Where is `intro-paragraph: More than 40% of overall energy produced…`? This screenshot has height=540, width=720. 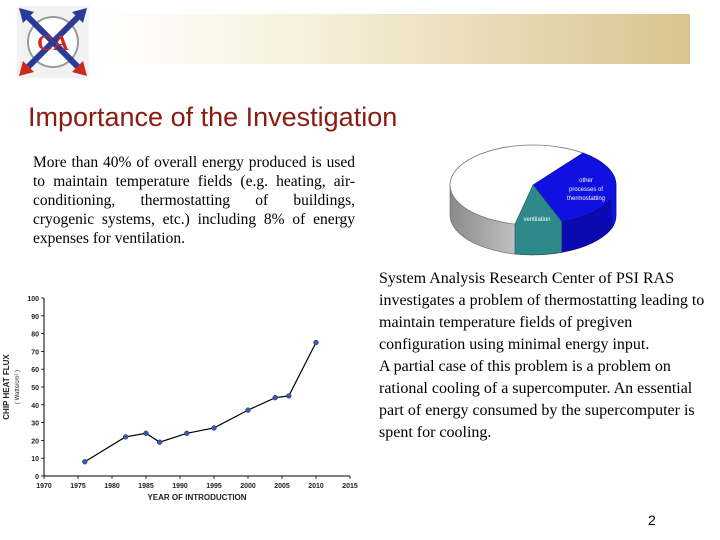 intro-paragraph: More than 40% of overall energy produced… is located at coordinates (194, 200).